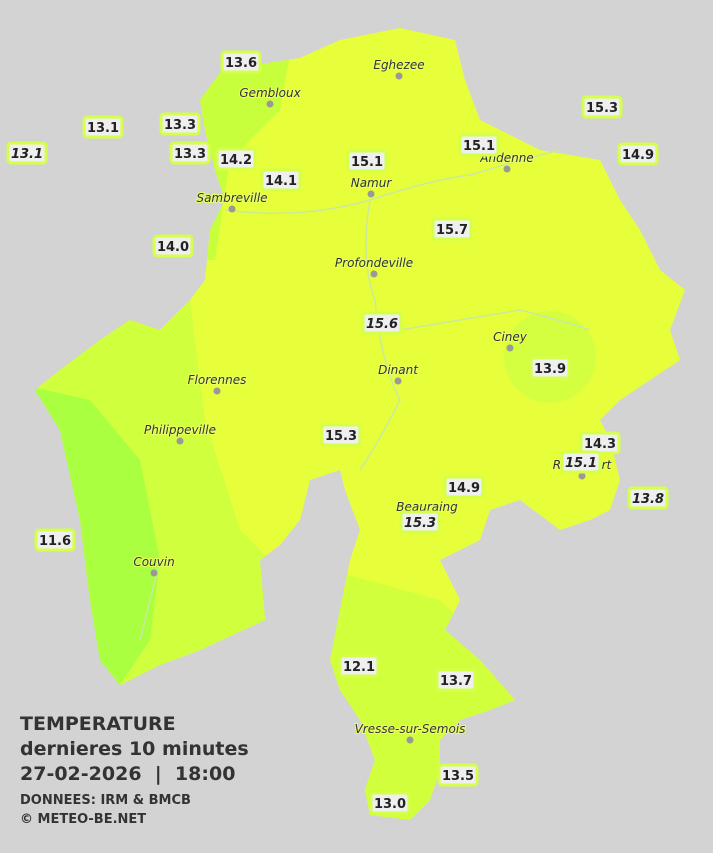  I want to click on subtitle: dernieres 10 minutes, so click(134, 749).